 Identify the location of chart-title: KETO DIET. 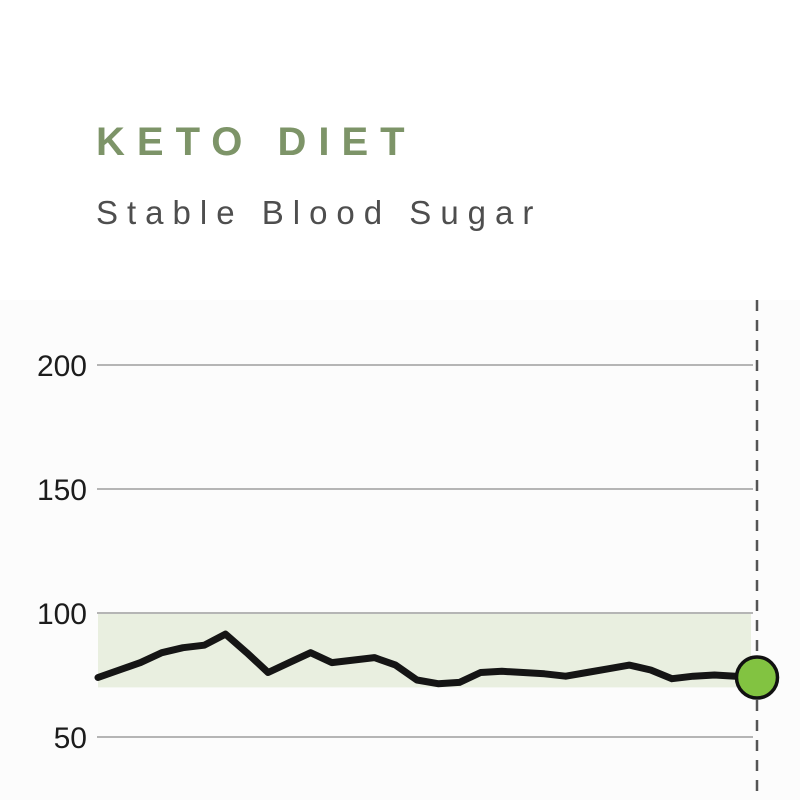
(256, 142).